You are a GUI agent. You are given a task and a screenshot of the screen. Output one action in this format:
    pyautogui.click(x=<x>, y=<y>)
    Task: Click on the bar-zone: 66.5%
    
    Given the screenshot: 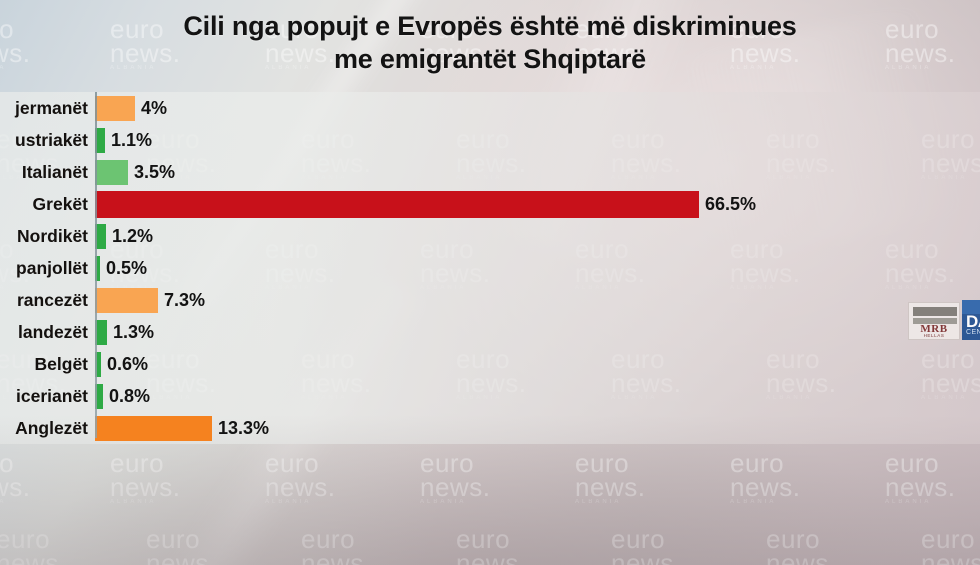 What is the action you would take?
    pyautogui.click(x=537, y=204)
    